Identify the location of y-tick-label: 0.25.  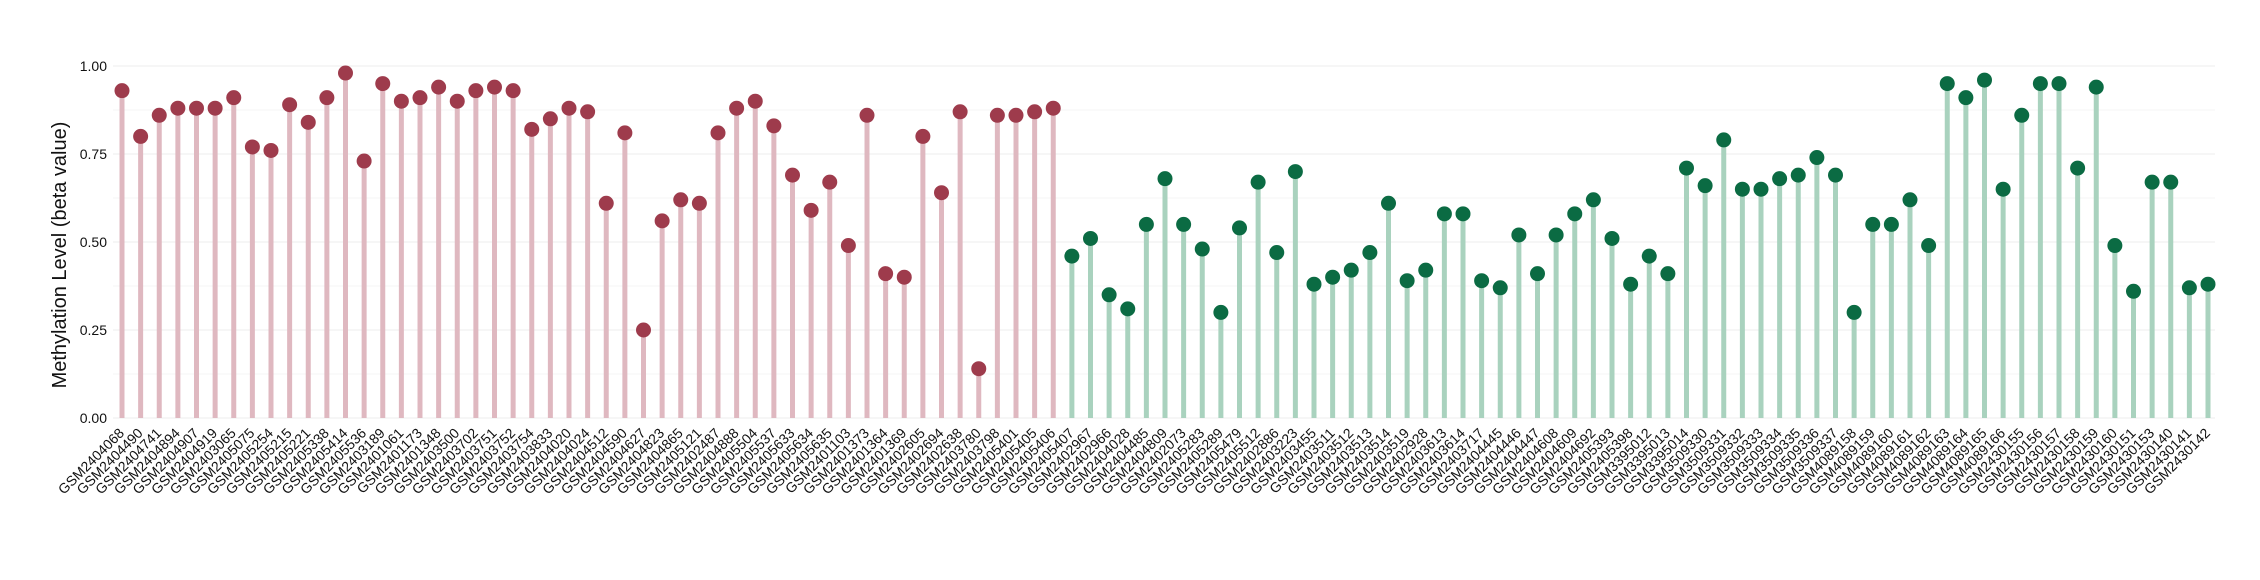
(93, 330).